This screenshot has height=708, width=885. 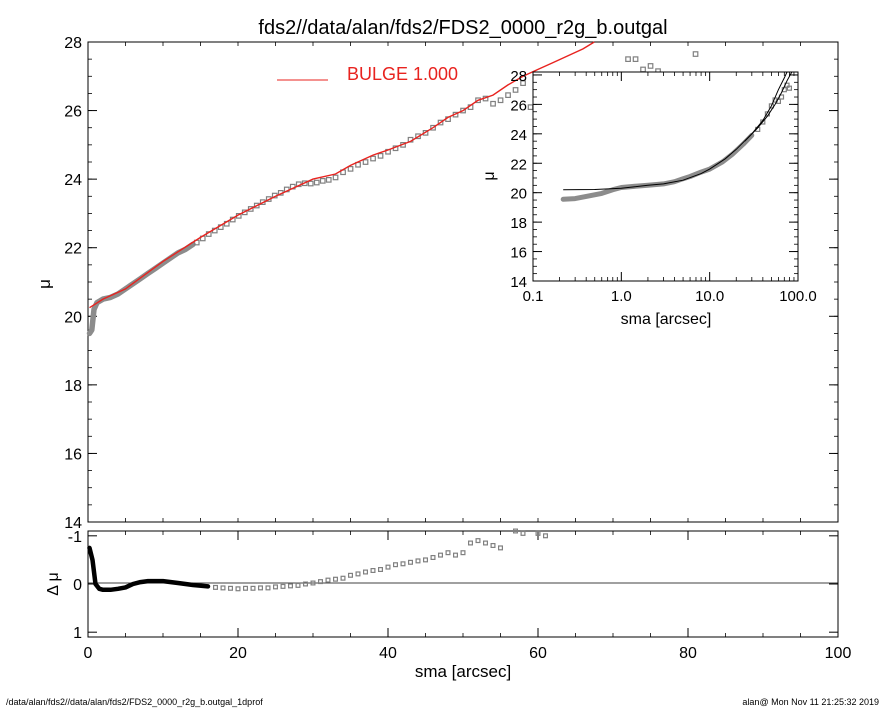 I want to click on main-ytick-label: 20, so click(x=73, y=317).